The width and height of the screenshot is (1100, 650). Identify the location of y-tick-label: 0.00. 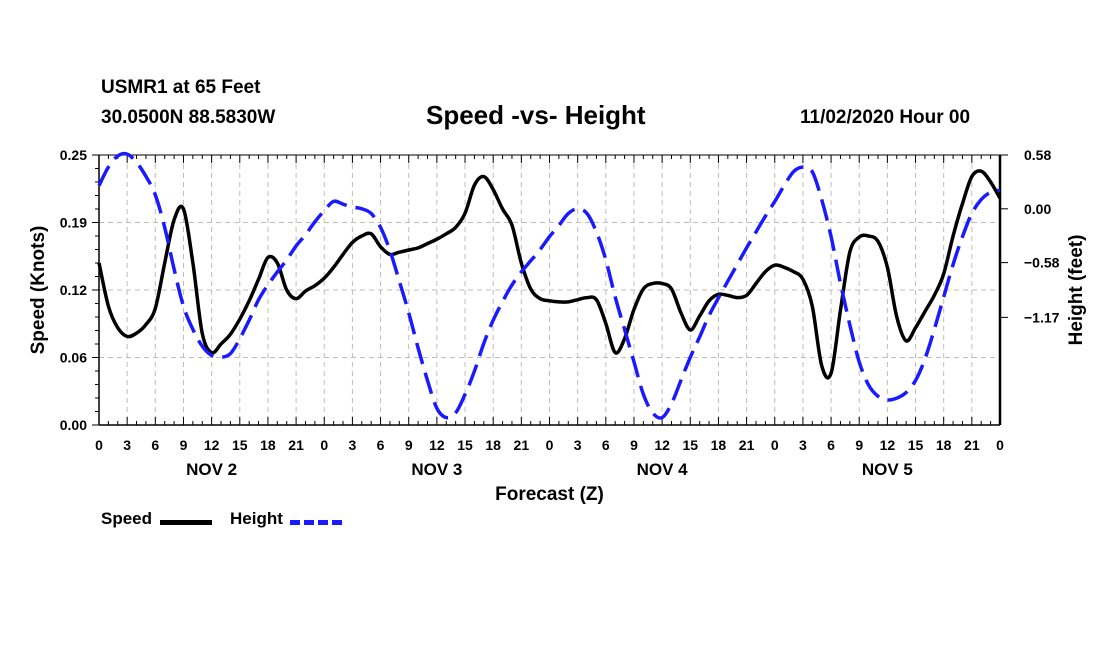
(73, 425).